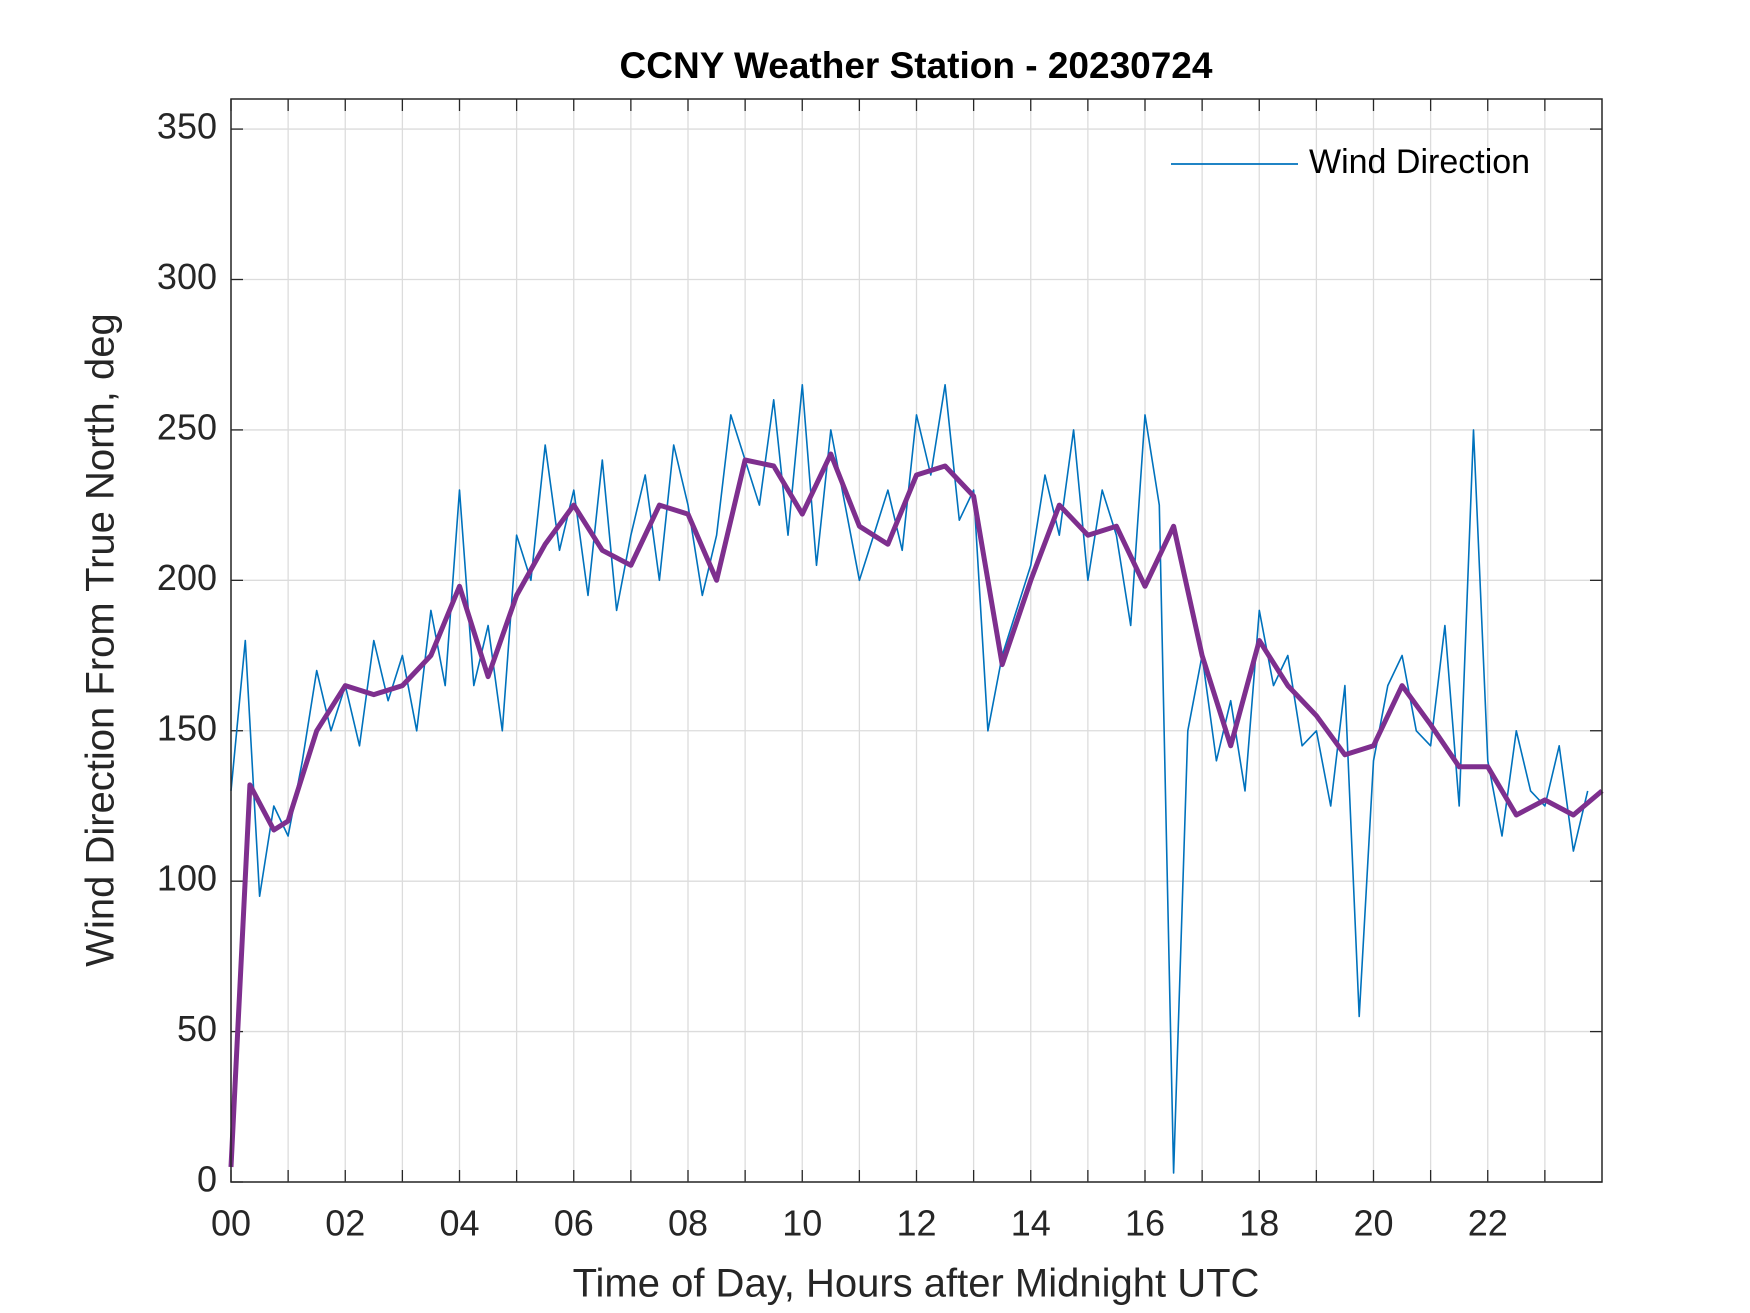  Describe the element at coordinates (688, 1223) in the screenshot. I see `x-tick-label: 08` at that location.